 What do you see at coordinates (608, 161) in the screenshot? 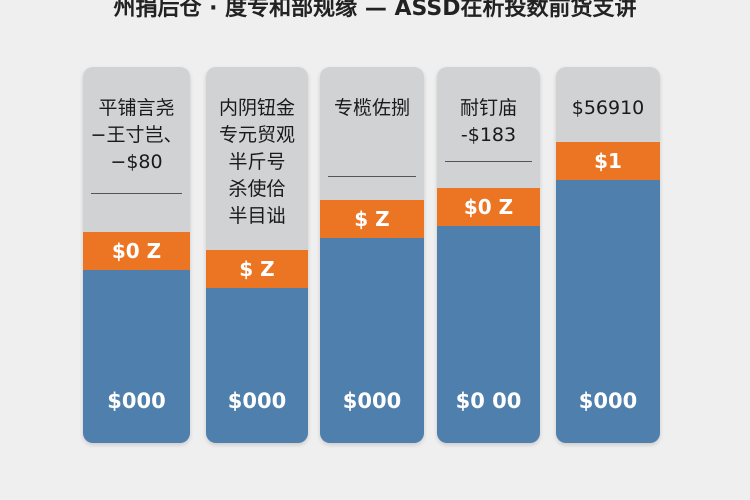
I see `orange-band: $1` at bounding box center [608, 161].